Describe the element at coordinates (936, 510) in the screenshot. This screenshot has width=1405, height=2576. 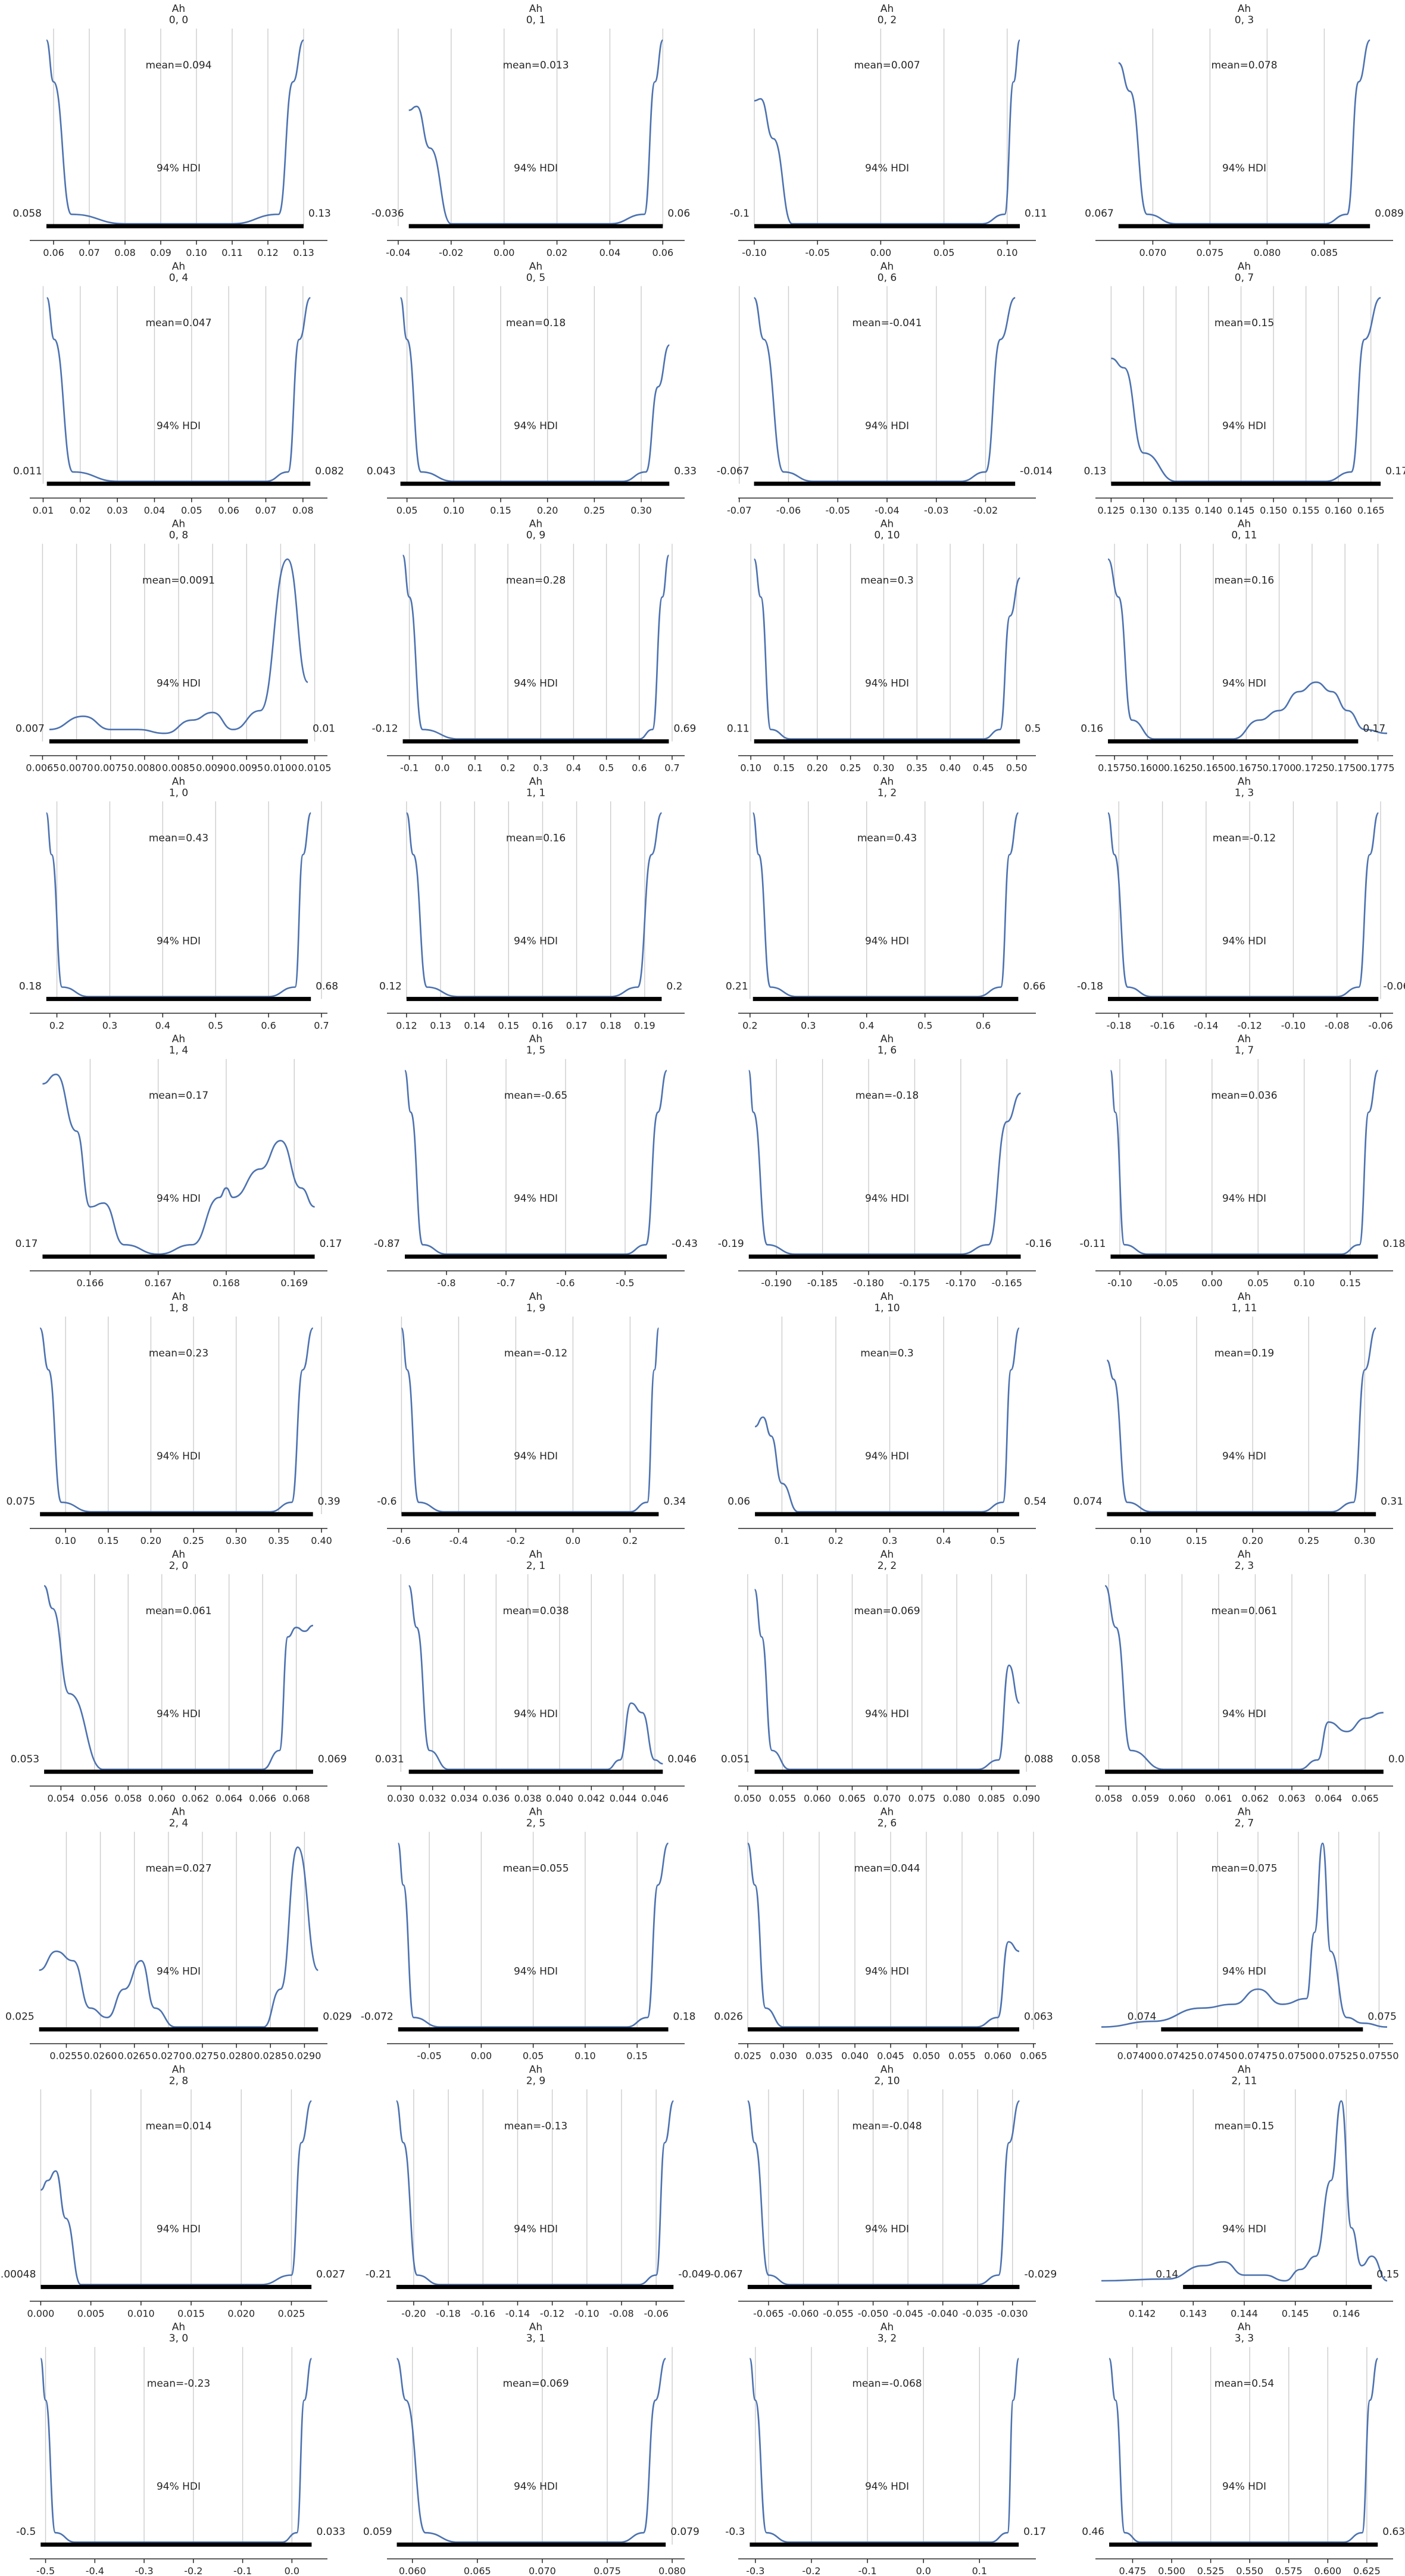
I see `x-tick-label: -0.03` at that location.